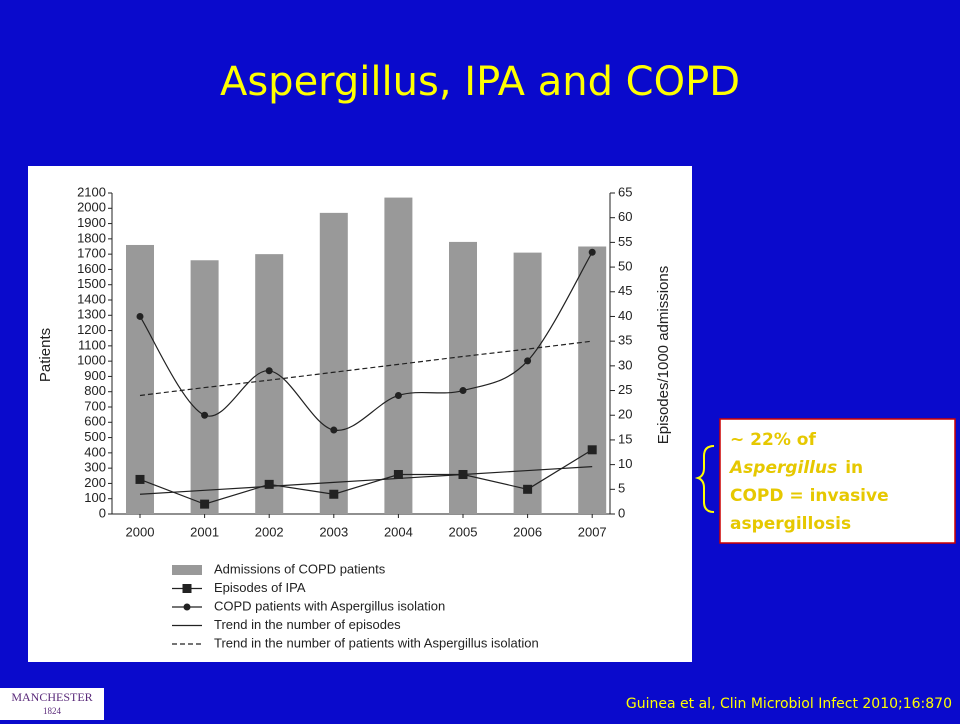 Image resolution: width=960 pixels, height=724 pixels. Describe the element at coordinates (621, 488) in the screenshot. I see `y2-tick-label: 5` at that location.